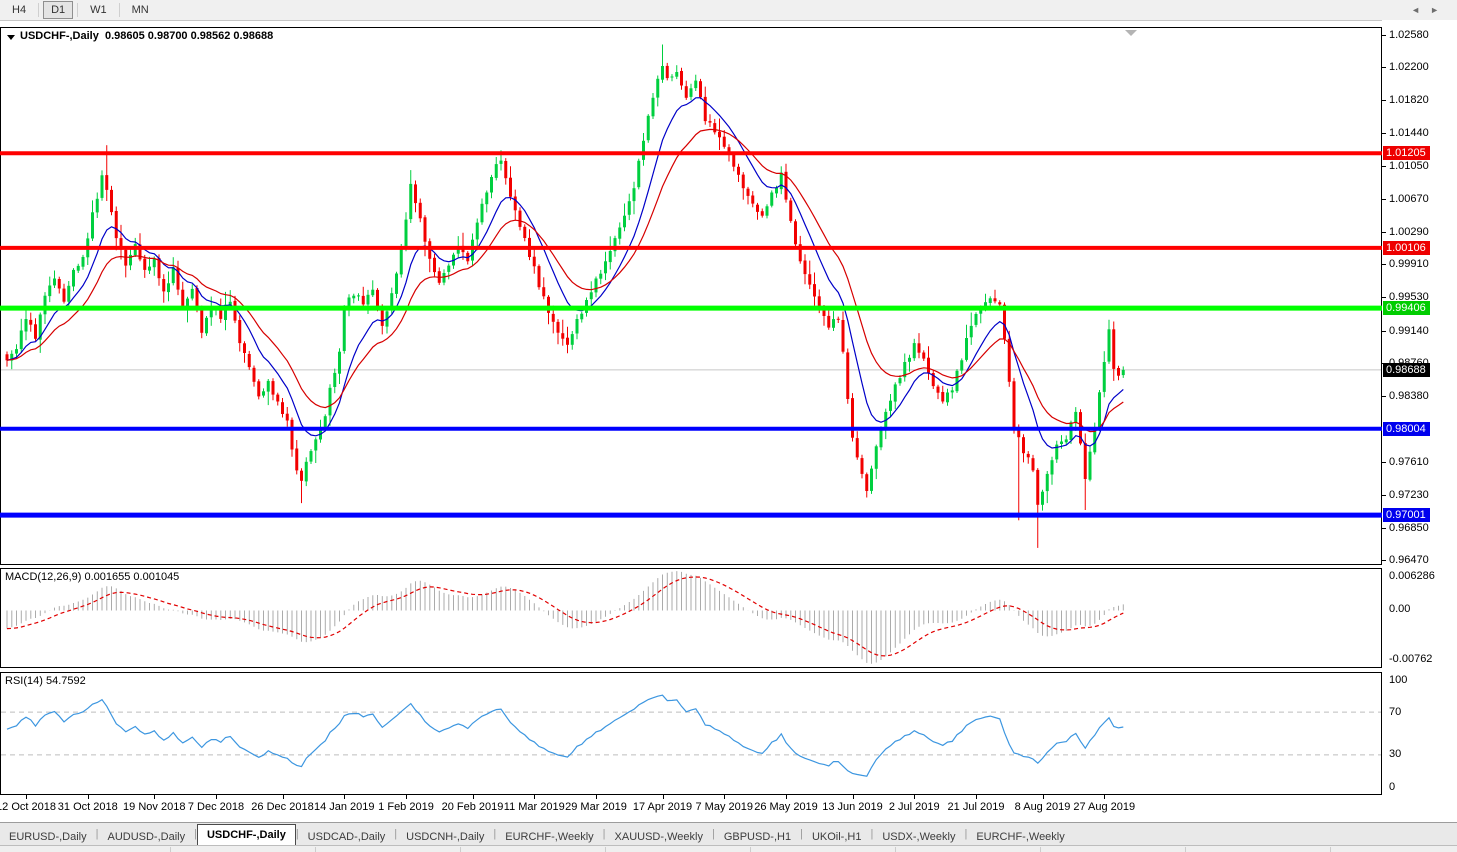 The width and height of the screenshot is (1457, 852). What do you see at coordinates (565, 735) in the screenshot?
I see `rsi-line` at bounding box center [565, 735].